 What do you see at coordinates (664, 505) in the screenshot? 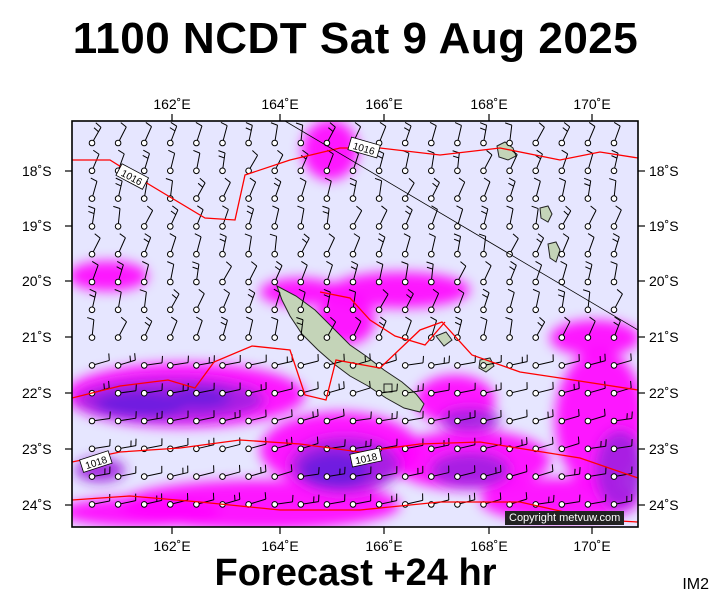
I see `lat-label-right: 24˚S` at bounding box center [664, 505].